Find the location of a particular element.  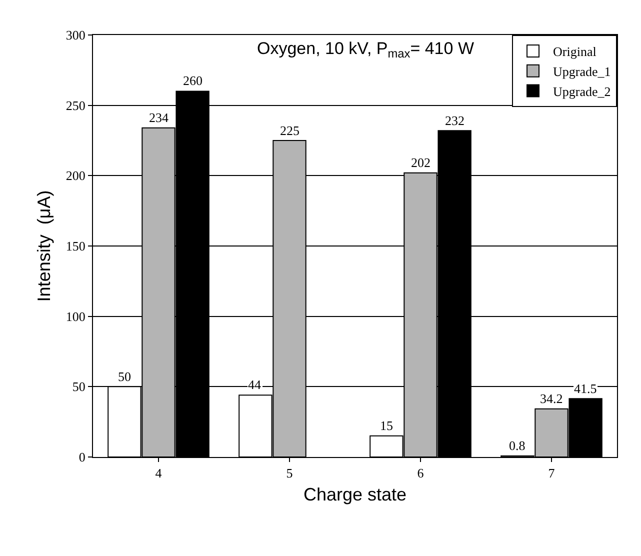

x-axis-title: Charge state is located at coordinates (355, 494).